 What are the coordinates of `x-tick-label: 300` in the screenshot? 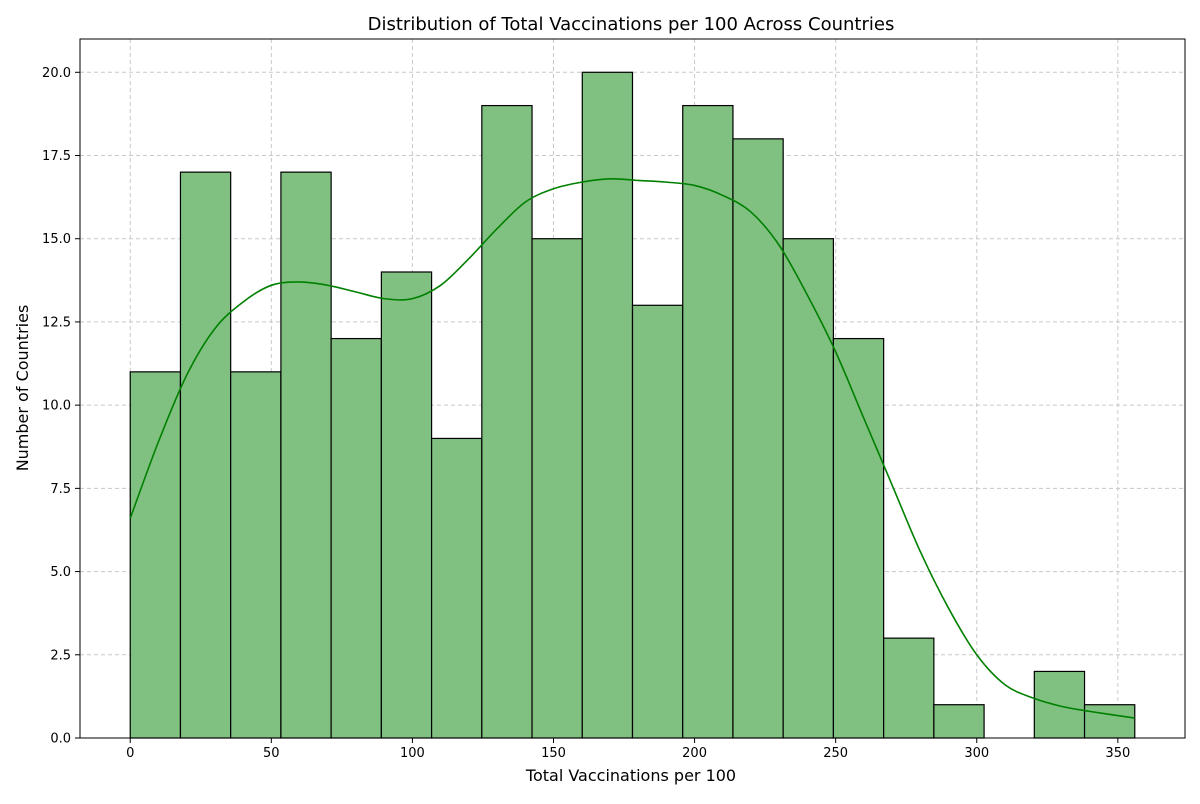 It's located at (976, 753).